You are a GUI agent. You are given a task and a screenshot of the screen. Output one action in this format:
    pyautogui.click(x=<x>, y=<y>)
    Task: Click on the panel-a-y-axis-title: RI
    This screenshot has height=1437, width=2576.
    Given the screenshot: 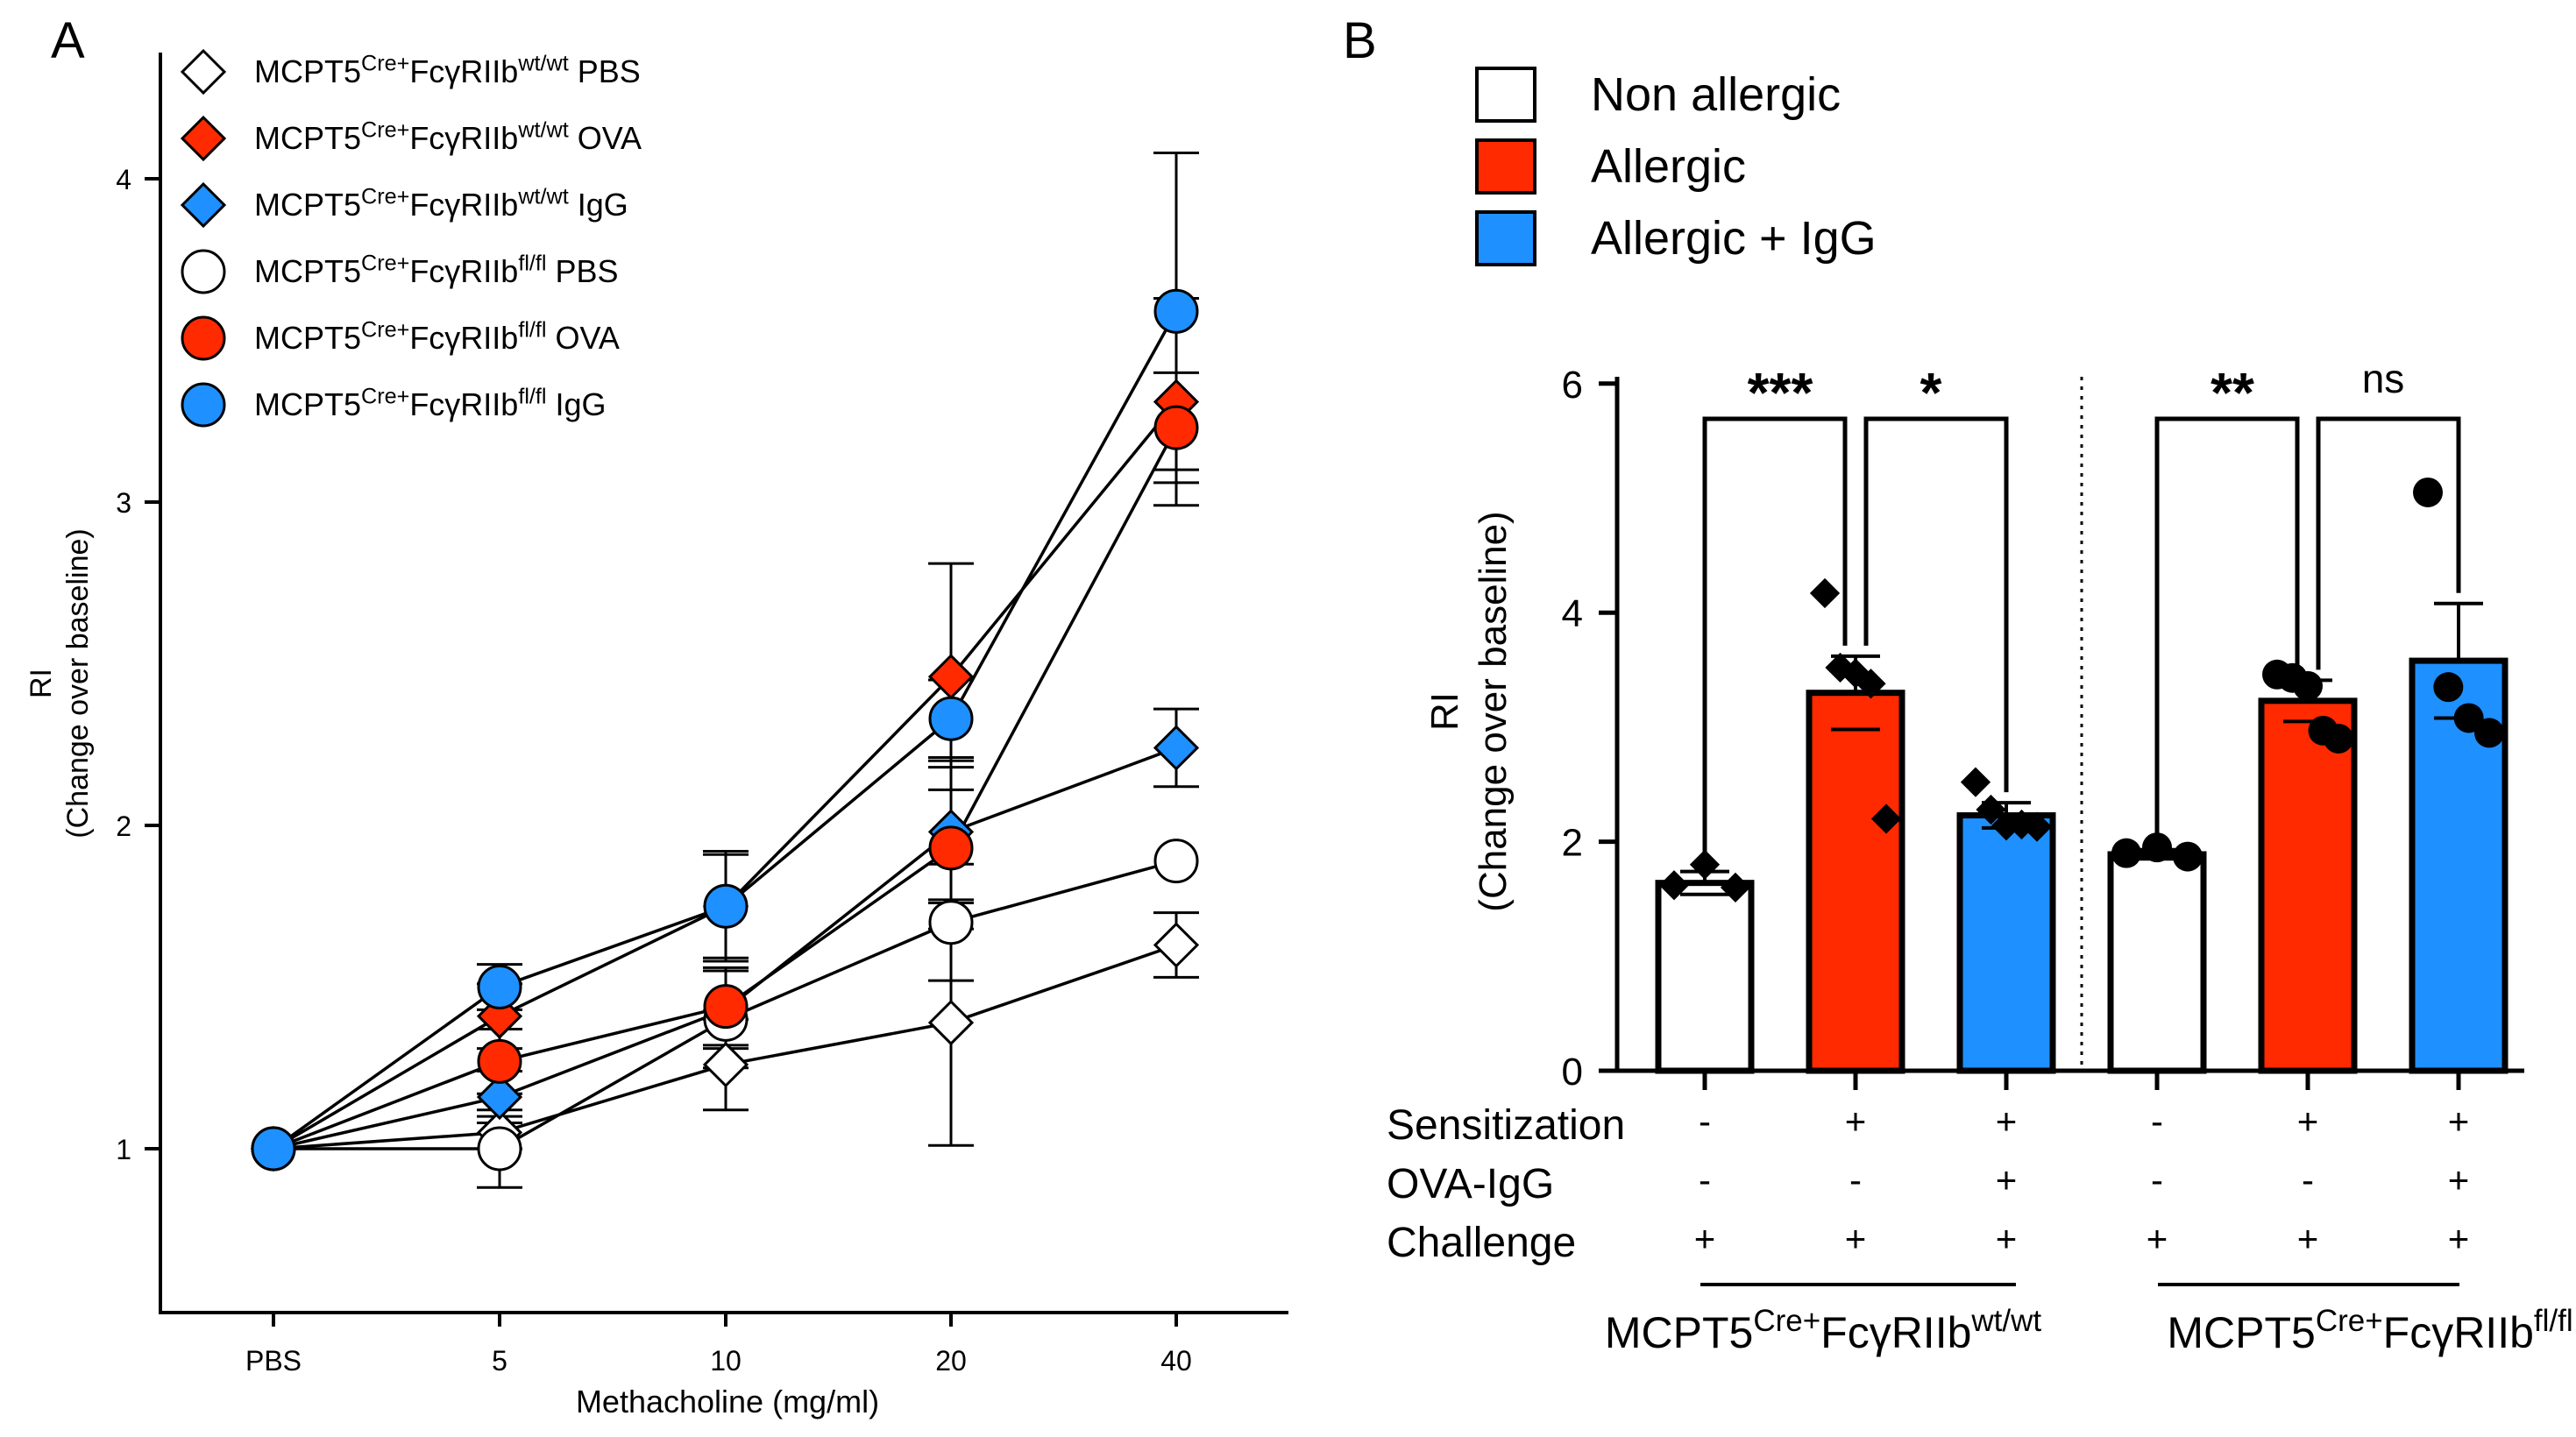 What is the action you would take?
    pyautogui.click(x=41, y=683)
    